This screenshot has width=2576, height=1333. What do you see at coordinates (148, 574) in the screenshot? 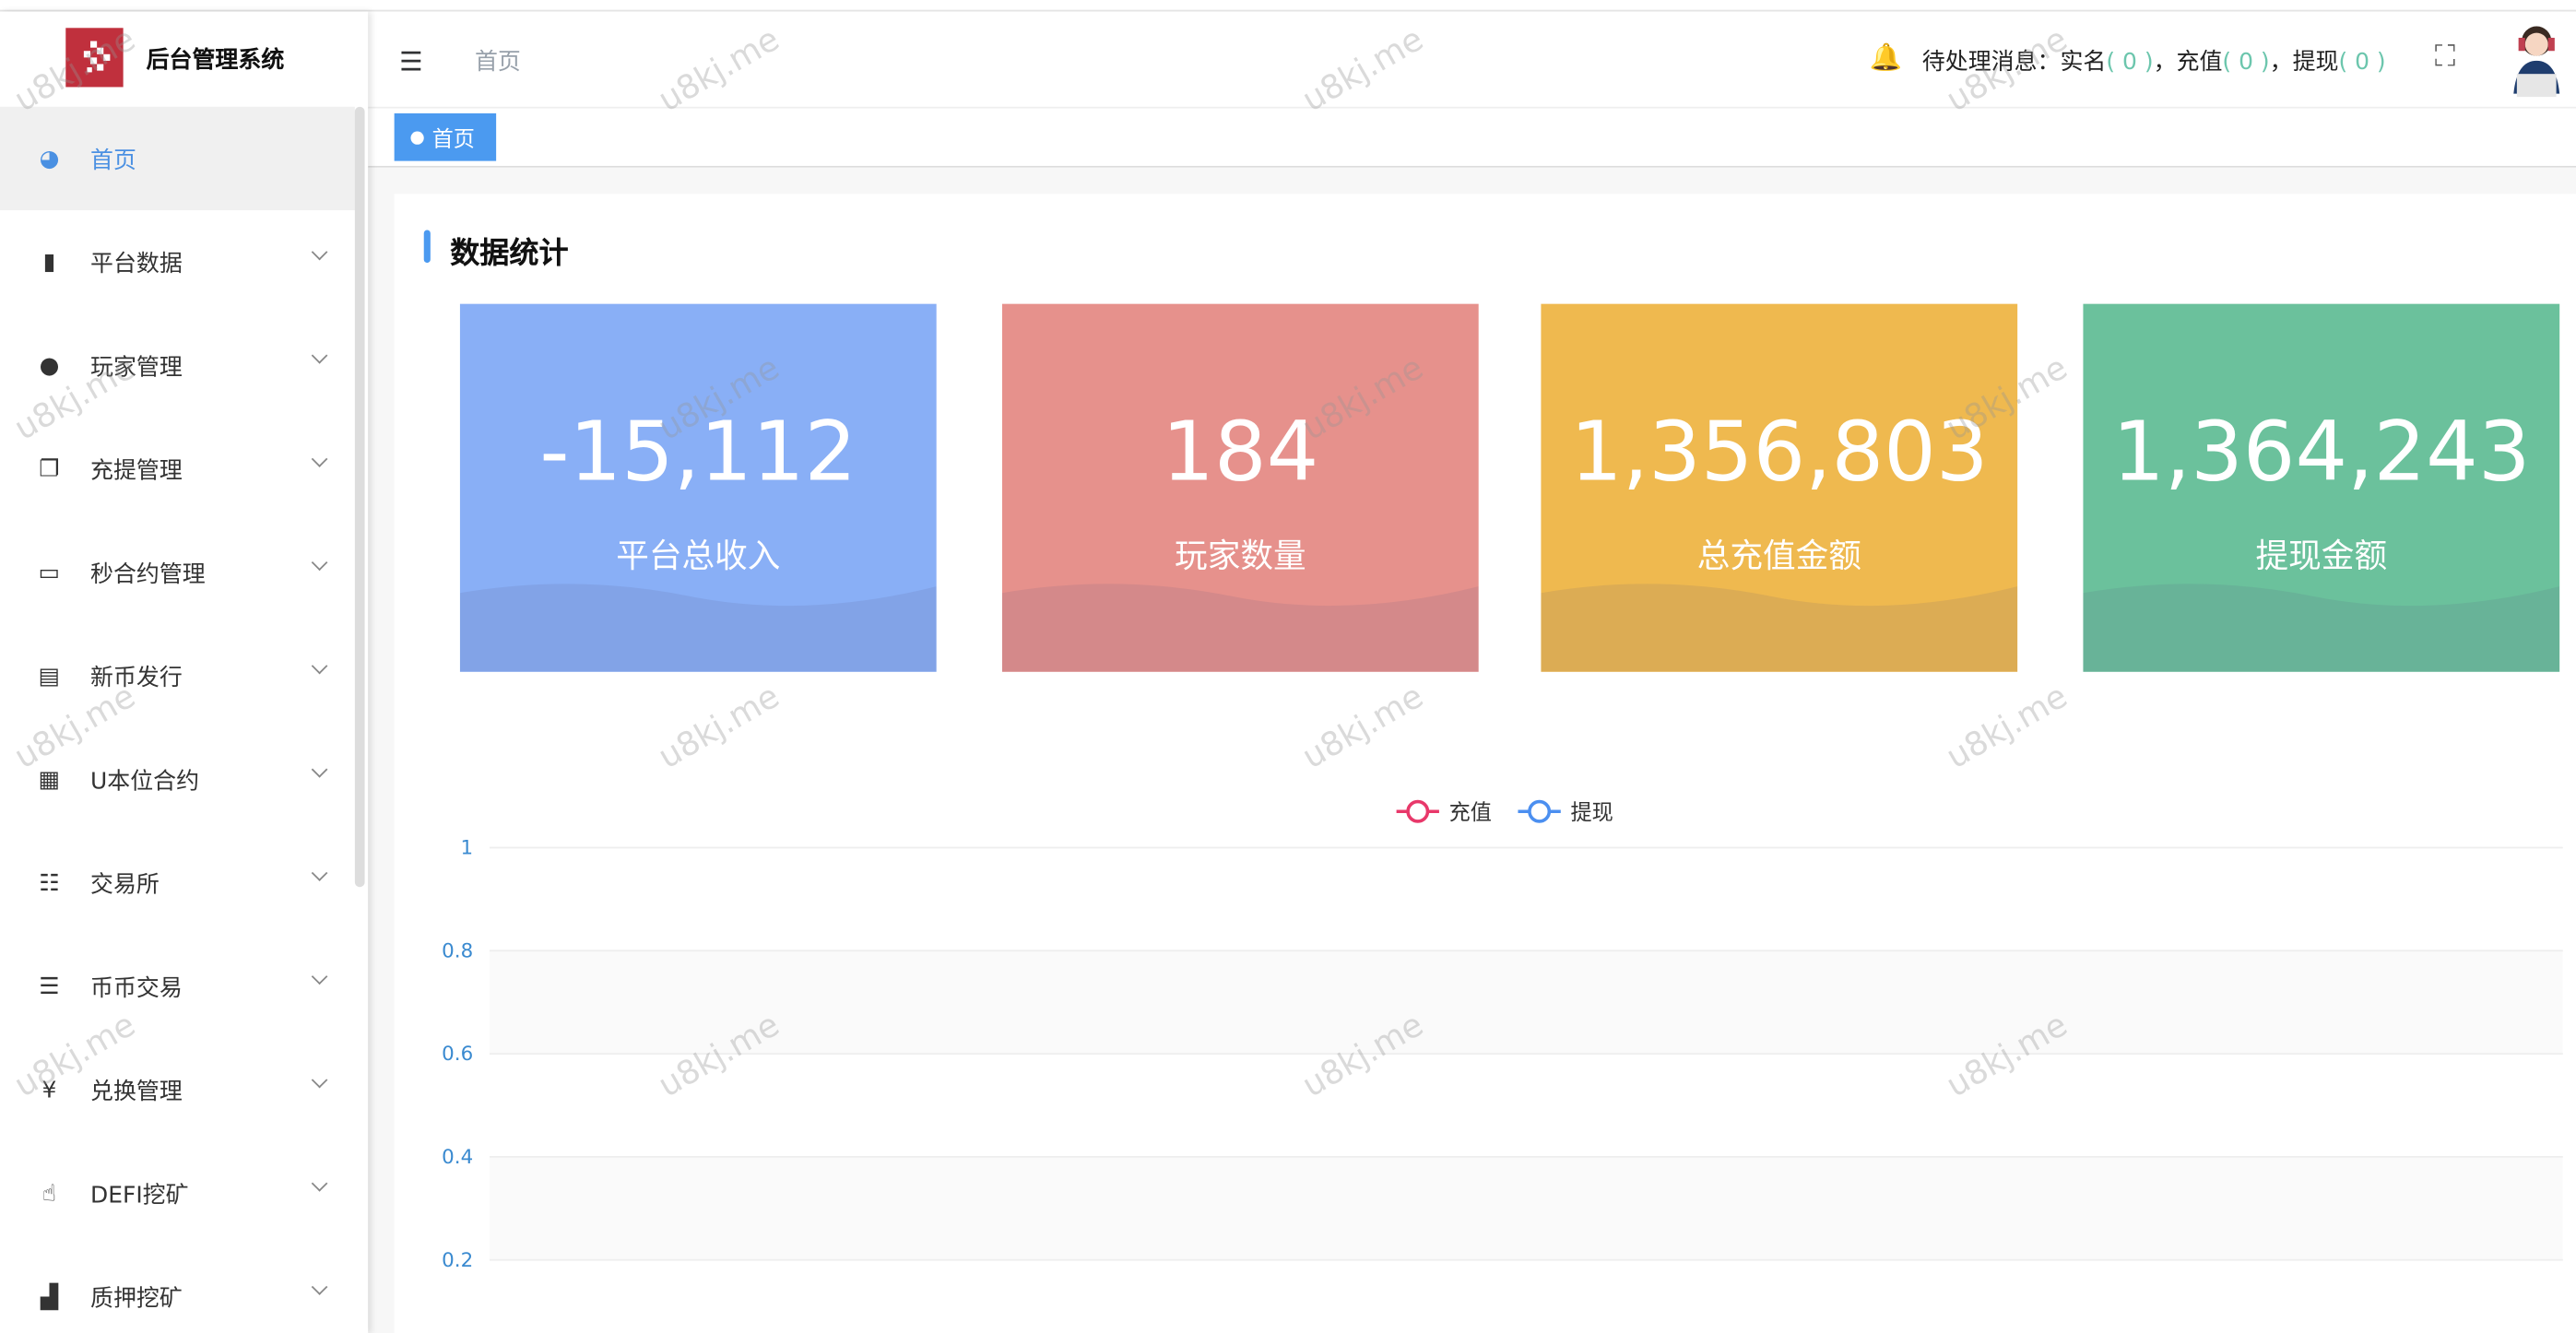
I see `sidebar-item-label: 秒合约管理` at bounding box center [148, 574].